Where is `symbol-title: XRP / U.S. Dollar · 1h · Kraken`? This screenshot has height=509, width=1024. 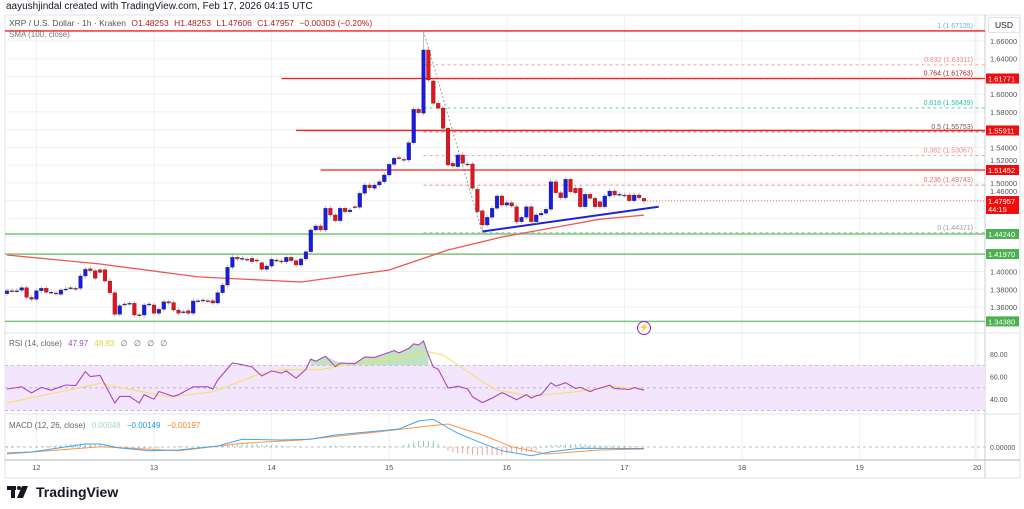 symbol-title: XRP / U.S. Dollar · 1h · Kraken is located at coordinates (67, 23).